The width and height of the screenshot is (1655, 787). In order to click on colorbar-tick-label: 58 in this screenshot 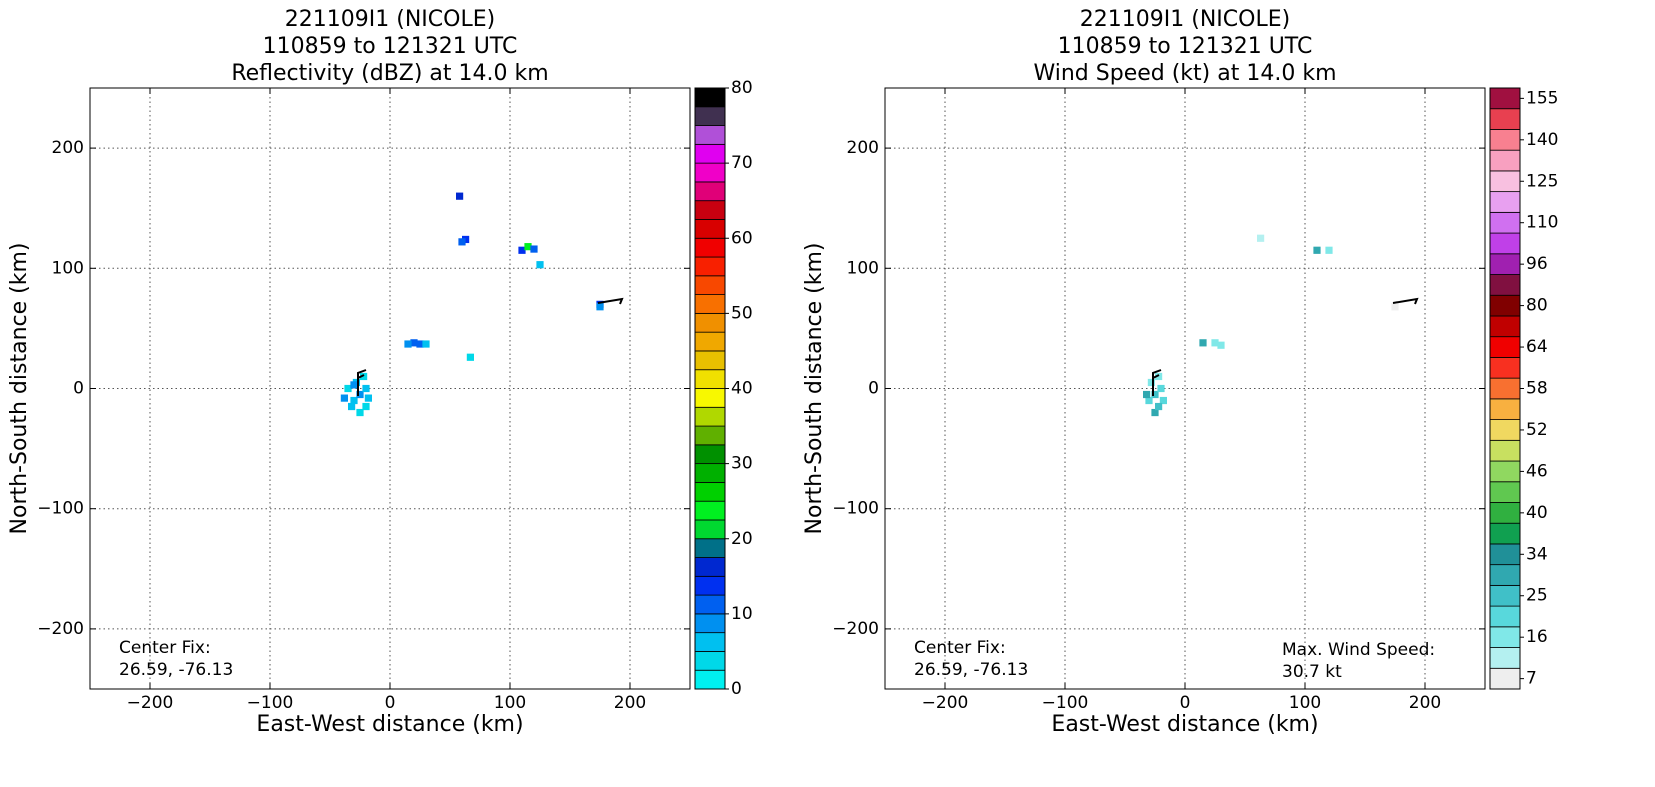, I will do `click(1537, 389)`.